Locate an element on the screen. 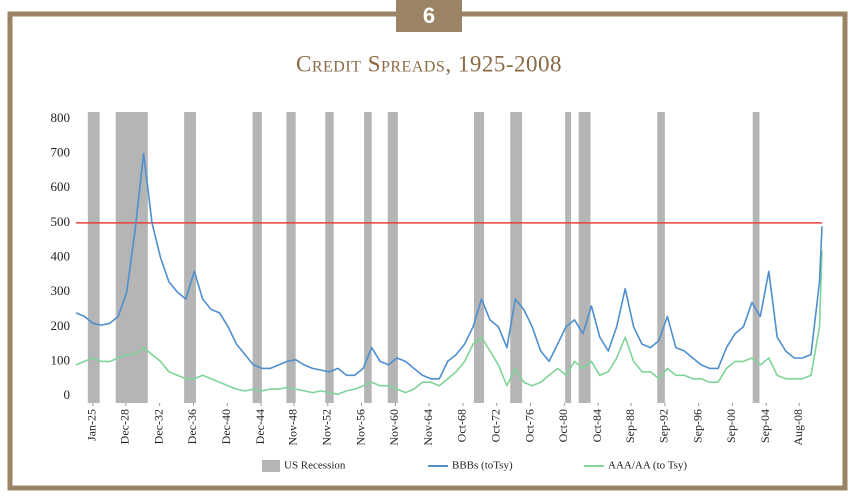 The height and width of the screenshot is (500, 855). x-tick-label: Nov-60 is located at coordinates (394, 427).